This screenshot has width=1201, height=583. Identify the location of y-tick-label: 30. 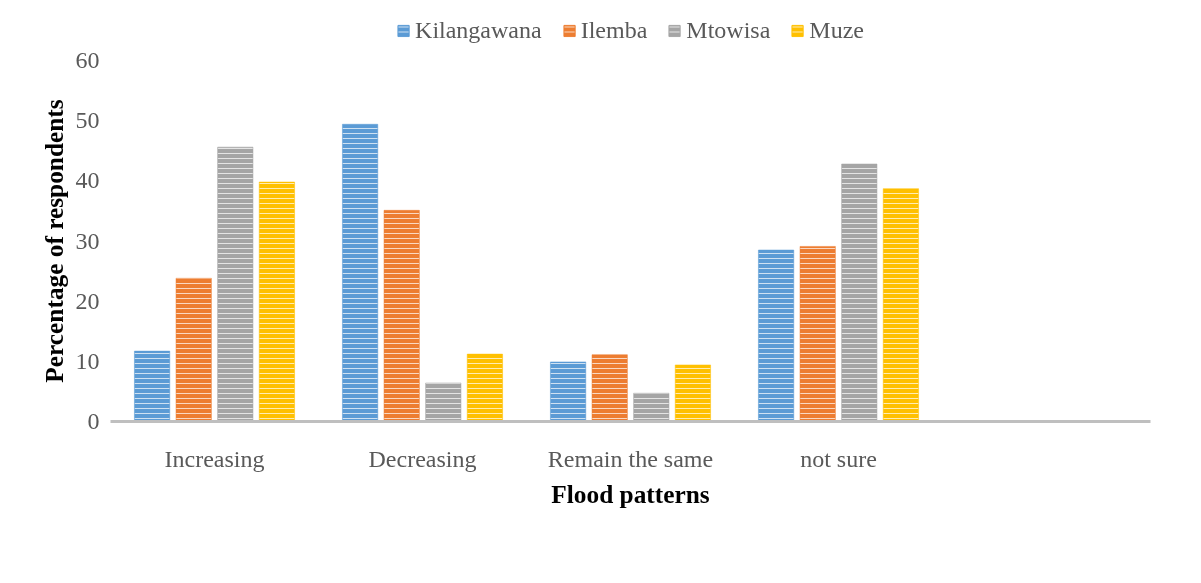
(87, 240).